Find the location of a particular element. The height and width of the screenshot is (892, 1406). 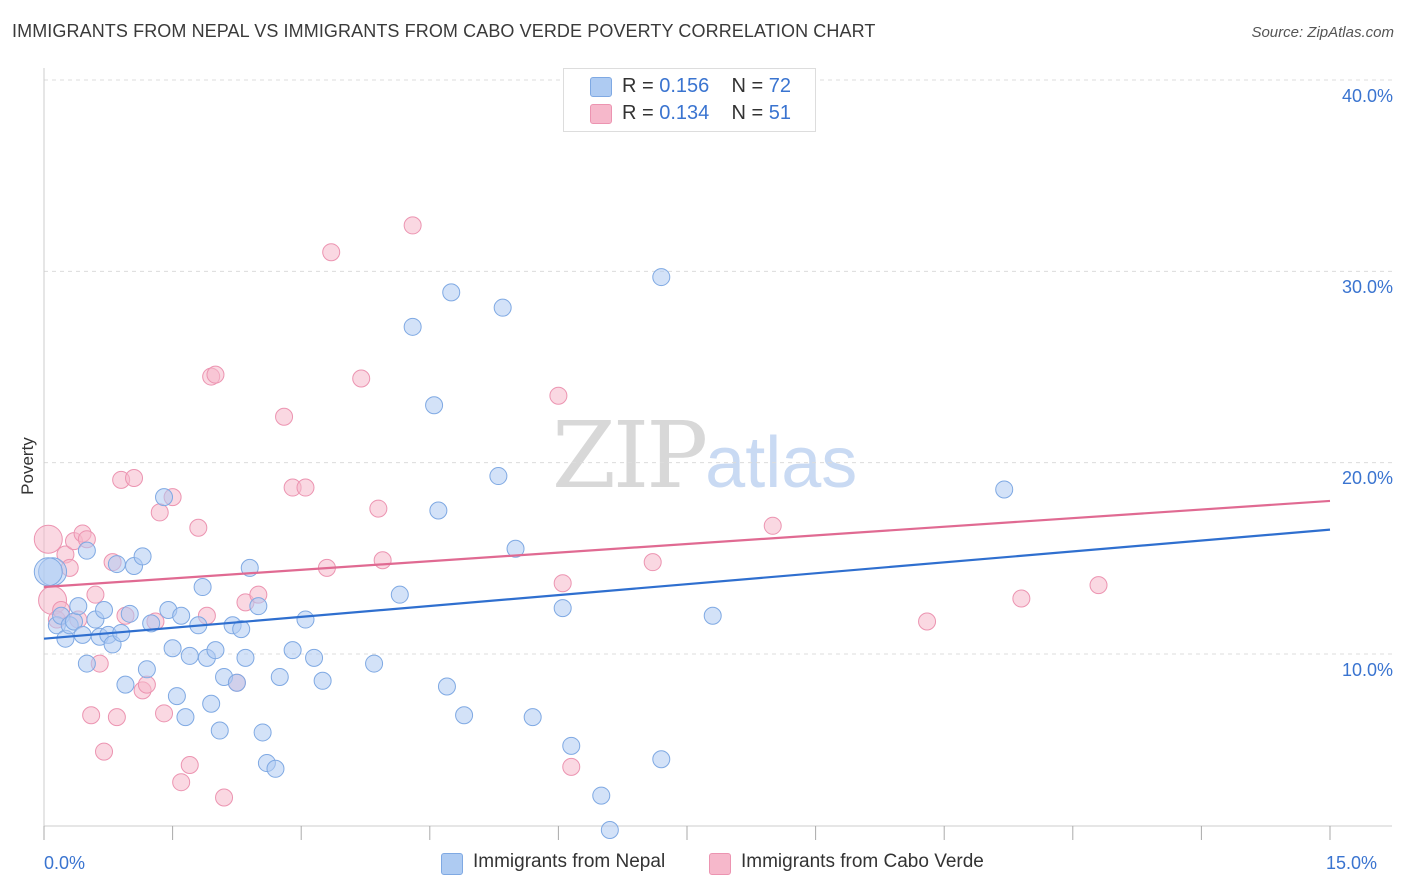

y-tick-label-20: 20.0% is located at coordinates (1367, 478).